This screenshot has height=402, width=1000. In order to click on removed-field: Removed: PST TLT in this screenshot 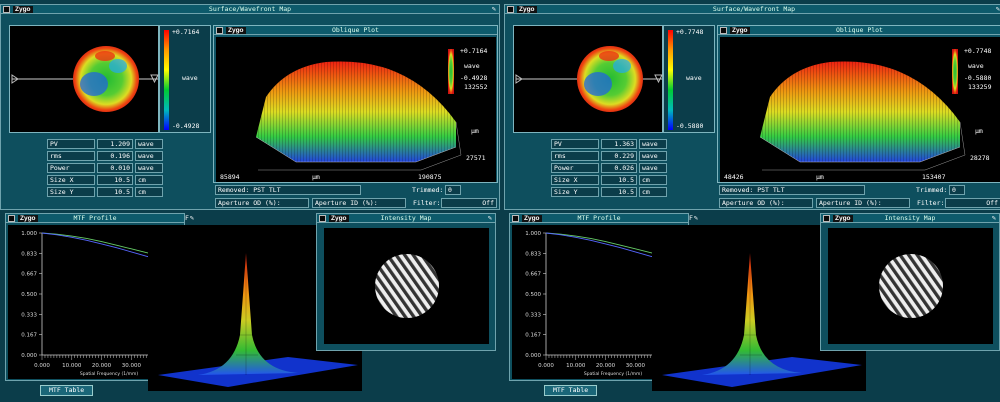, I will do `click(288, 190)`.